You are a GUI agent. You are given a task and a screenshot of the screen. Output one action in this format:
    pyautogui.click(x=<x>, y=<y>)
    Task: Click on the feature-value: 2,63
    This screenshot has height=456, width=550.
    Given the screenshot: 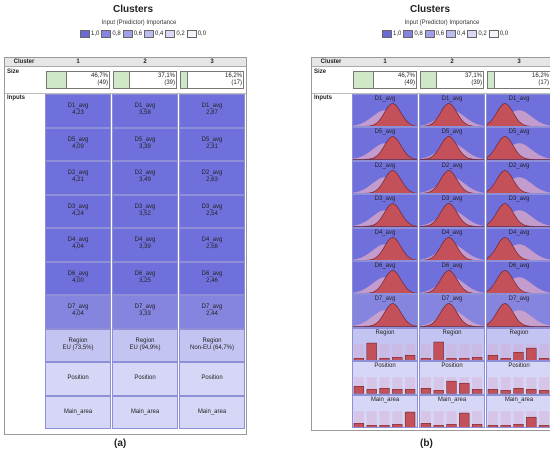 What is the action you would take?
    pyautogui.click(x=212, y=180)
    